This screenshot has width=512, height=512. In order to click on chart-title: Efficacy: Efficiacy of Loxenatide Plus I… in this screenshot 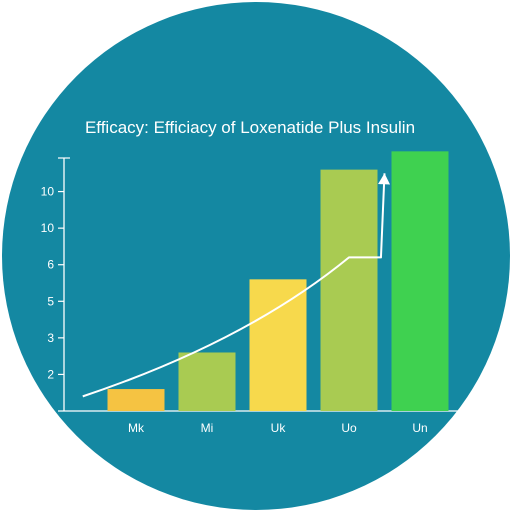, I will do `click(250, 127)`.